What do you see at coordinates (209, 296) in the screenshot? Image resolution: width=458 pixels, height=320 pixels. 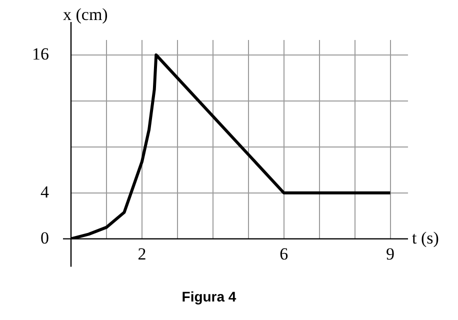 I see `text: Figura 4` at bounding box center [209, 296].